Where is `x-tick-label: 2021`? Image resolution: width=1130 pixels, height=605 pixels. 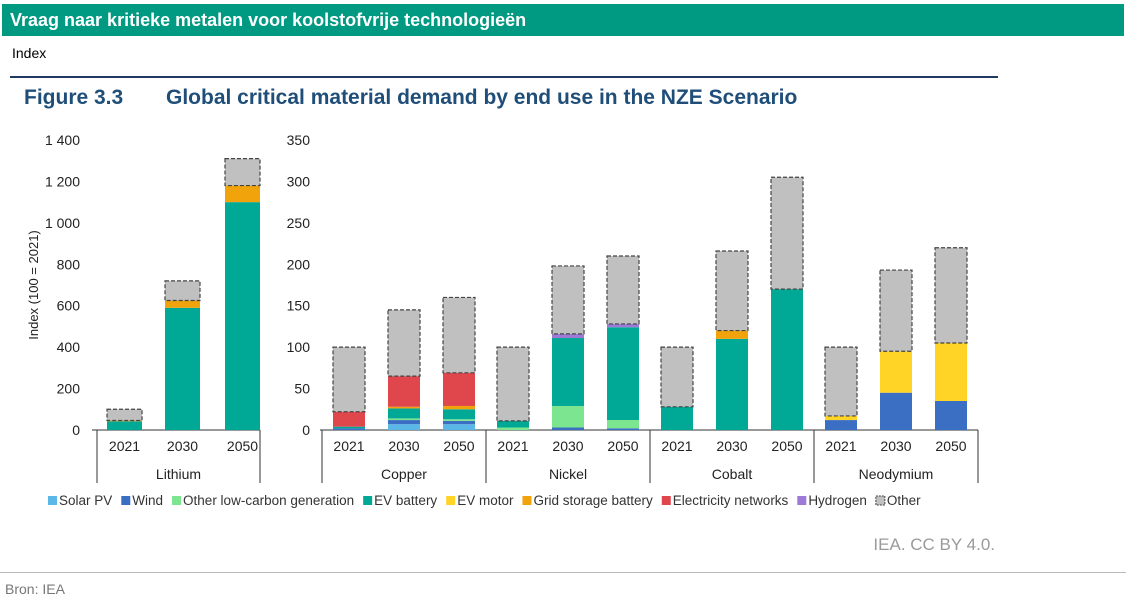
x-tick-label: 2021 is located at coordinates (512, 446).